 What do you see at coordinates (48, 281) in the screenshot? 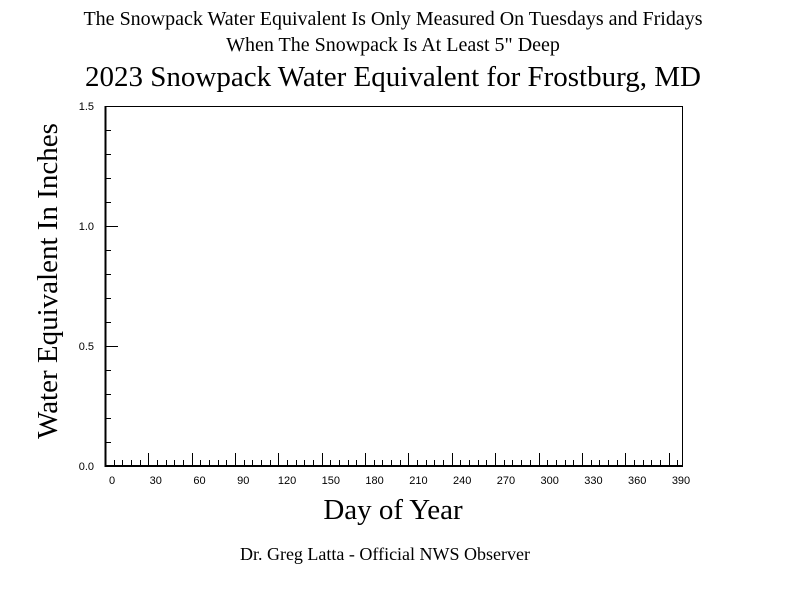
I see `y-axis-label: Water Equivalent In Inches` at bounding box center [48, 281].